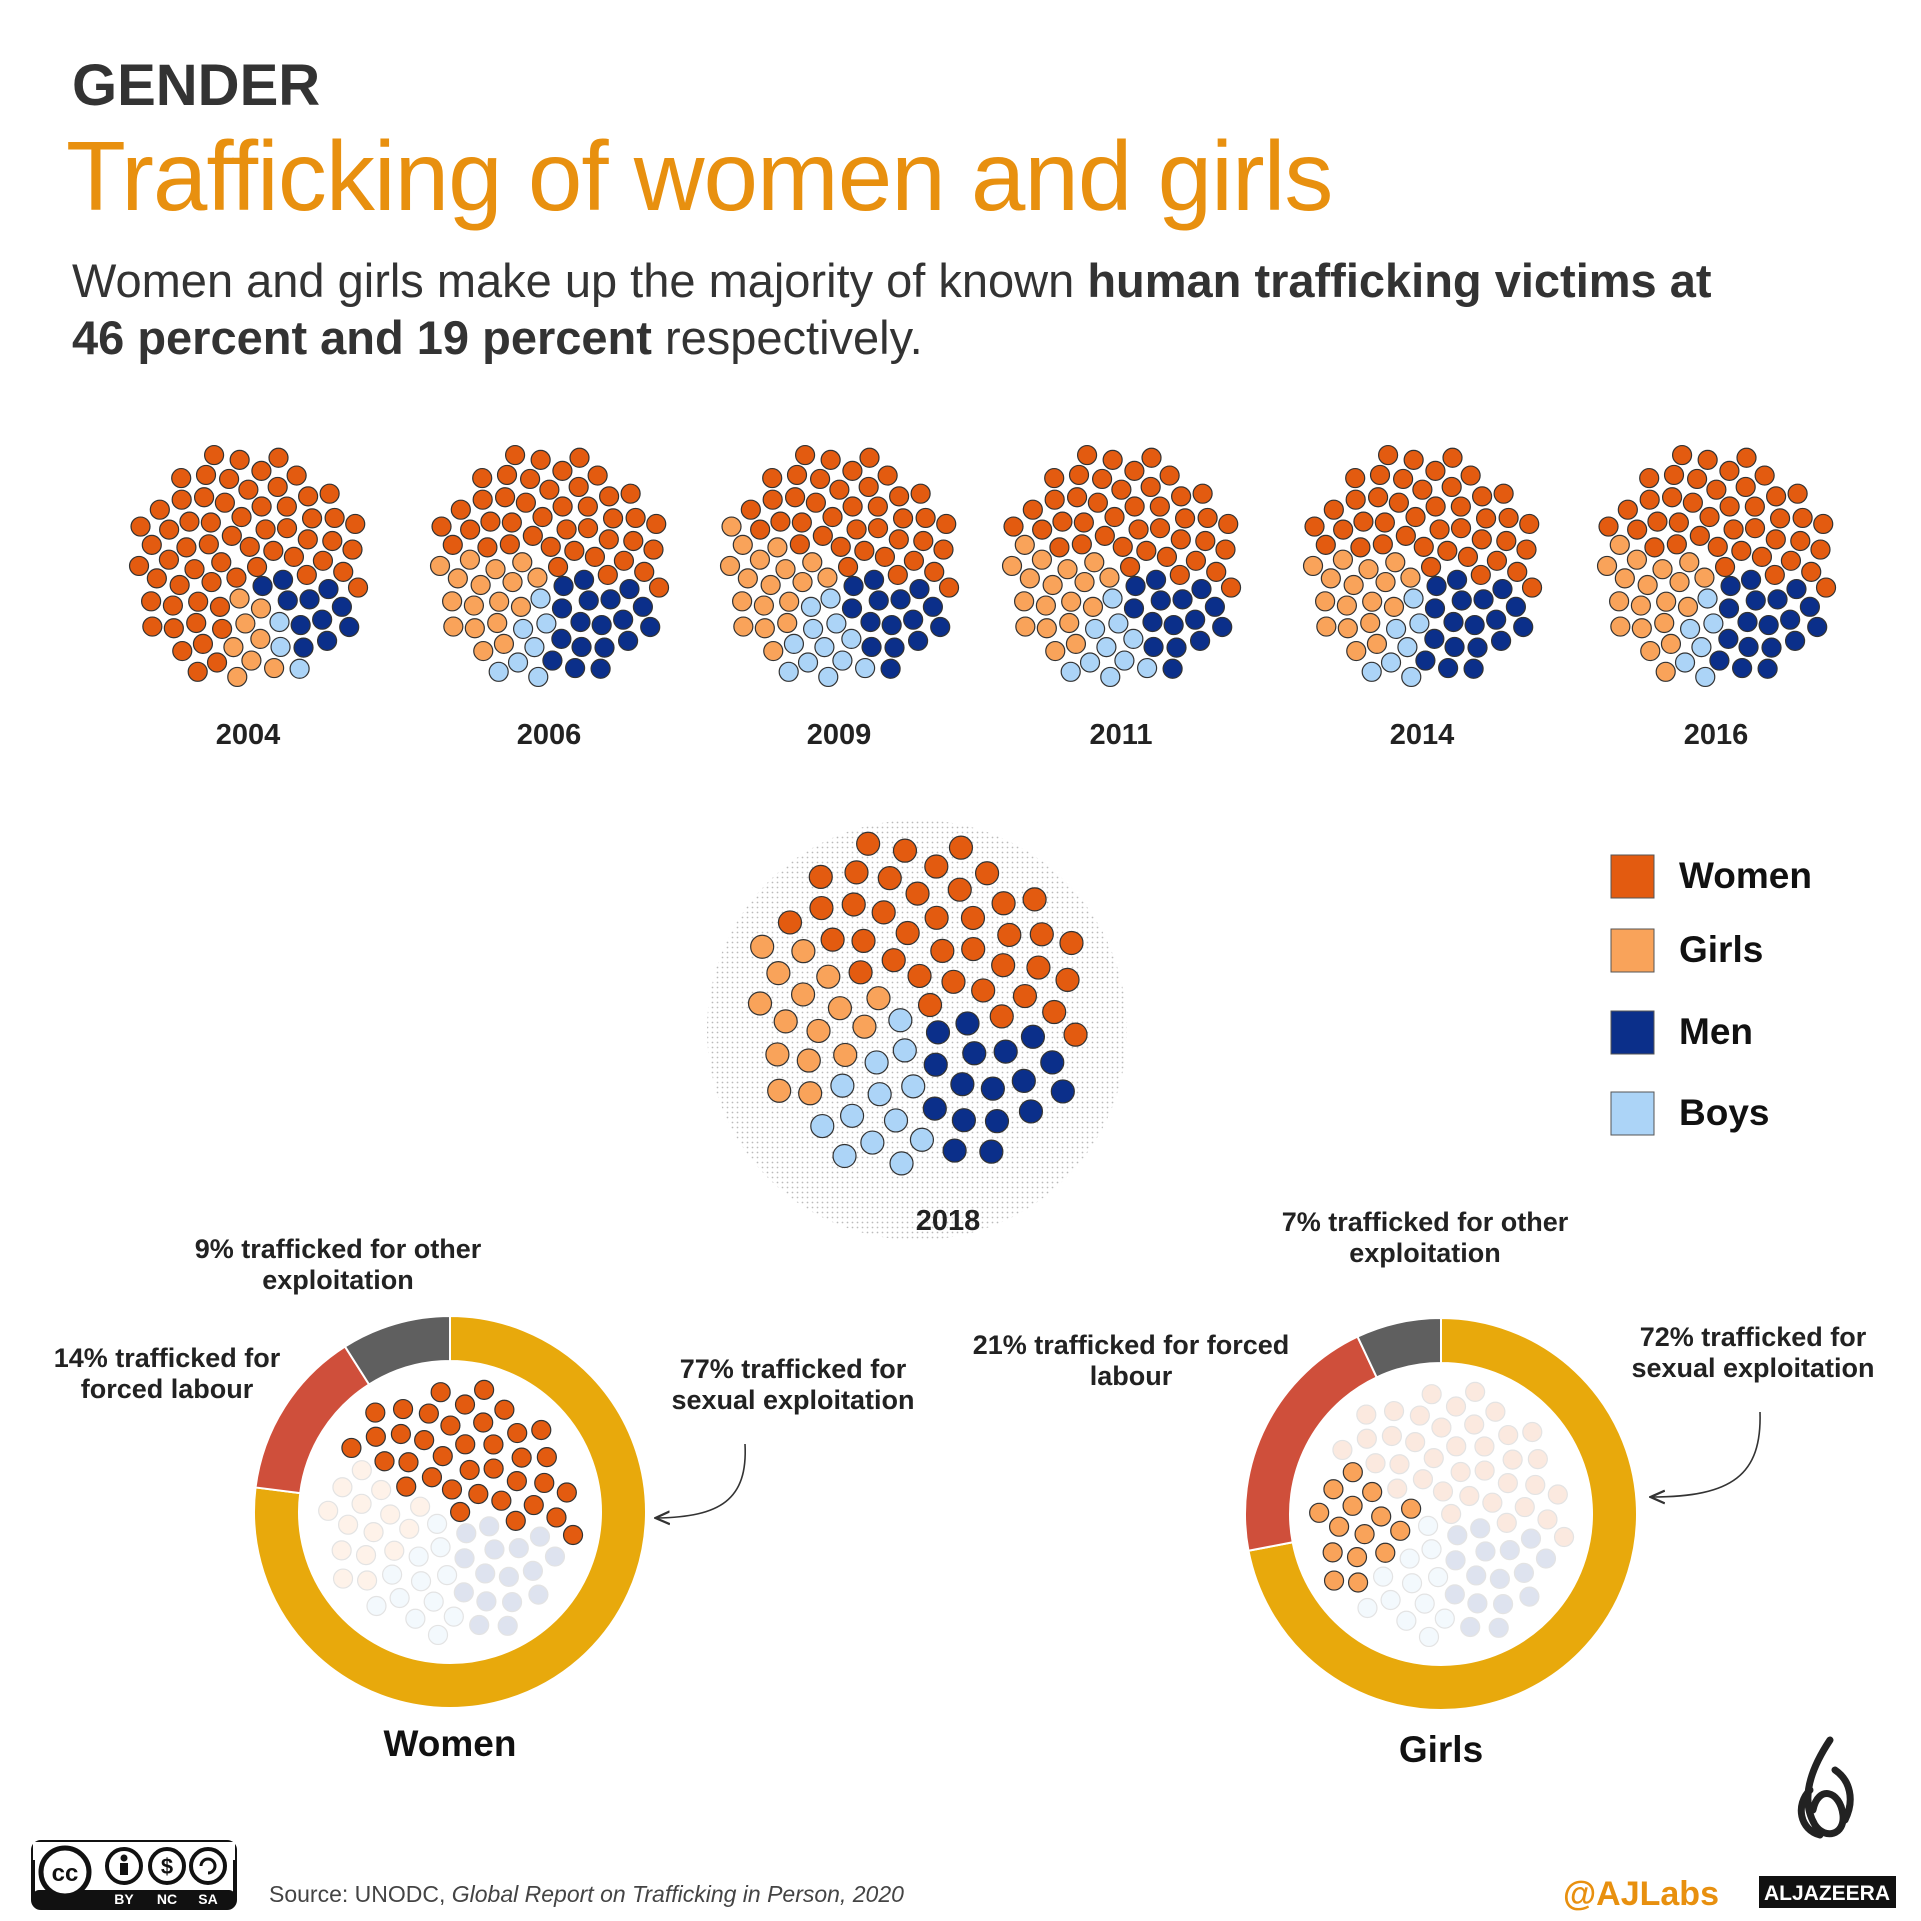  Describe the element at coordinates (1632, 950) in the screenshot. I see `legend-swatch` at that location.